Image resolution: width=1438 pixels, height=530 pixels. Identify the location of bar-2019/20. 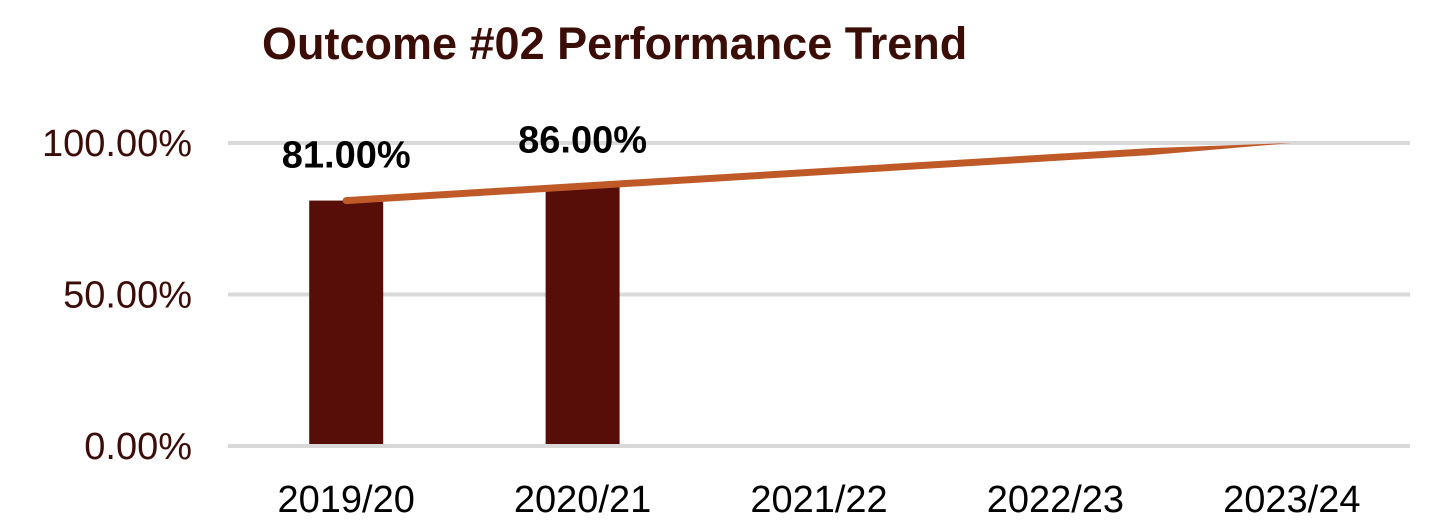
(346, 322).